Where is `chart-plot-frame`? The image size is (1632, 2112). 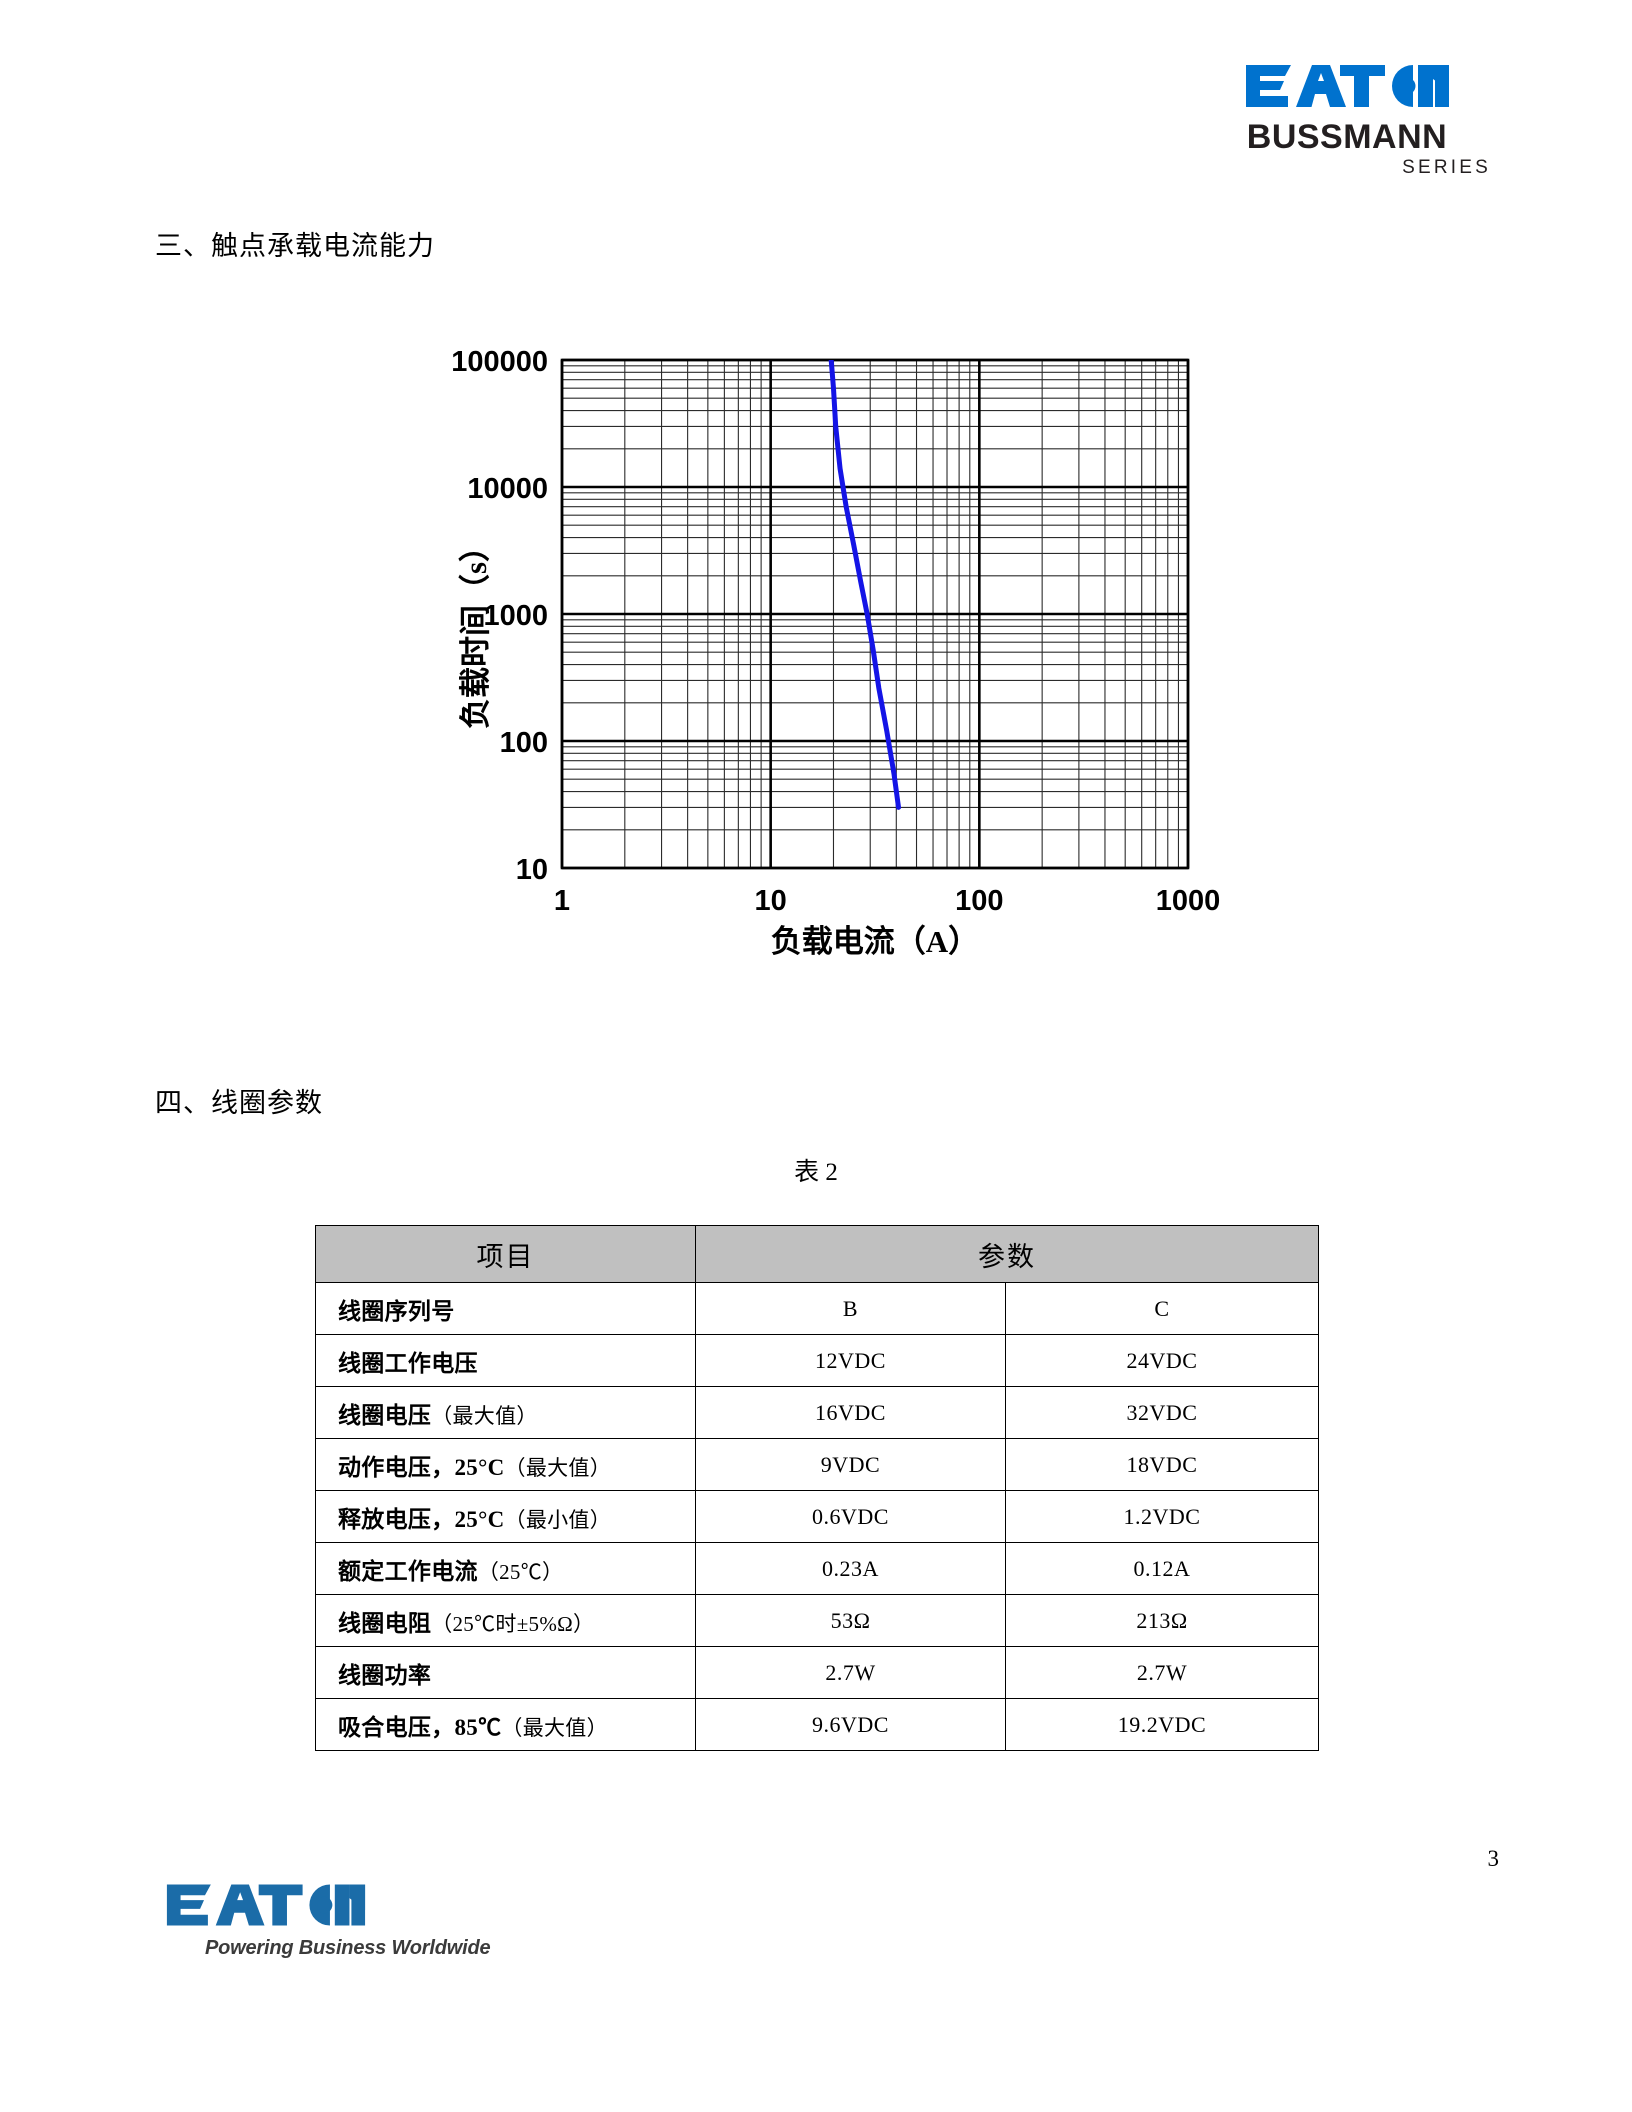 chart-plot-frame is located at coordinates (875, 614).